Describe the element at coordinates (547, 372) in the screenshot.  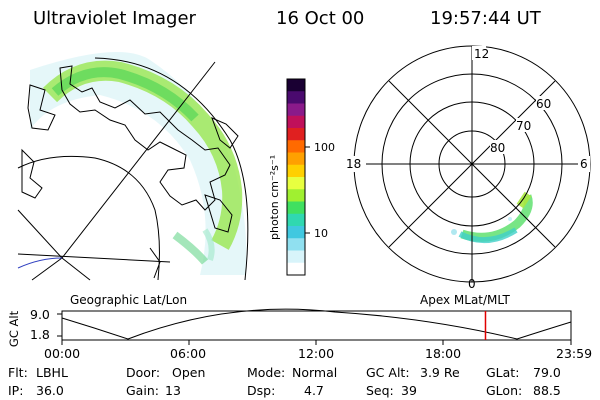
I see `status-glat-value: 79.0` at that location.